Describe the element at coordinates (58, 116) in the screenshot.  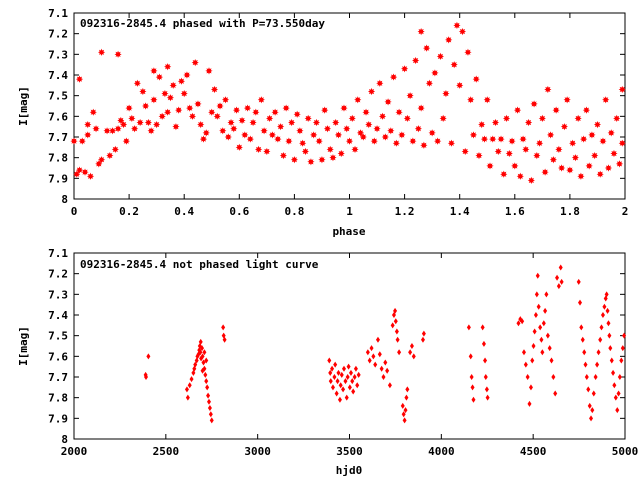
I see `y-tick-label: 7.6` at that location.